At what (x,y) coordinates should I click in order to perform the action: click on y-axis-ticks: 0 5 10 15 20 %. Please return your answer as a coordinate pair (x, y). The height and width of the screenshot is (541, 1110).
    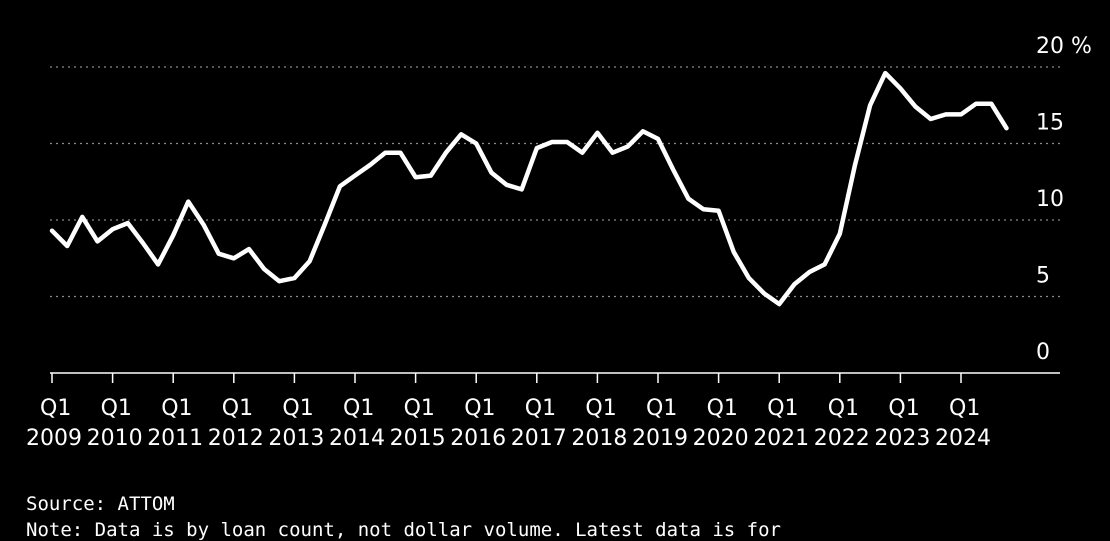
    Looking at the image, I should click on (1064, 199).